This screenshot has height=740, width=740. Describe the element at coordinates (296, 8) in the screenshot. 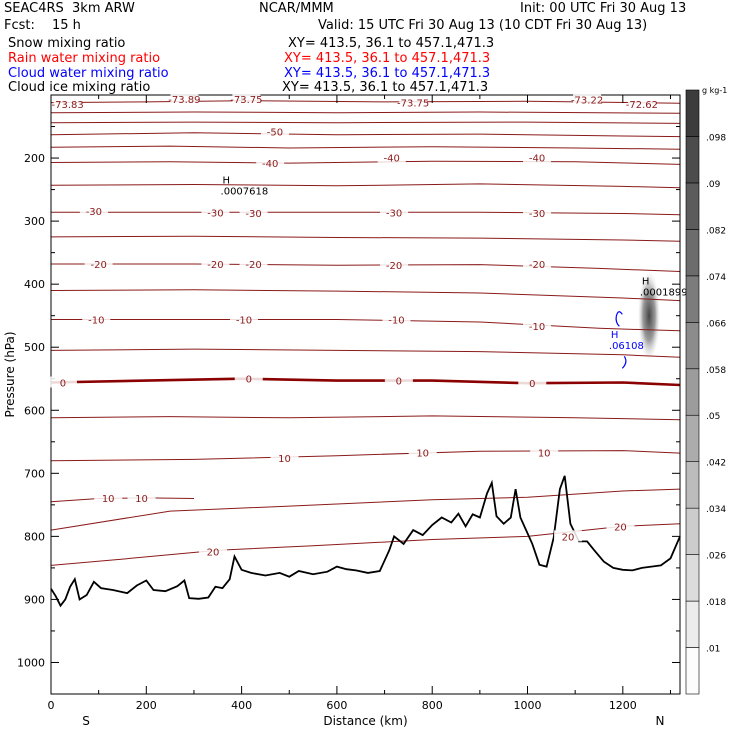

I see `center-label: NCAR/MMM` at that location.